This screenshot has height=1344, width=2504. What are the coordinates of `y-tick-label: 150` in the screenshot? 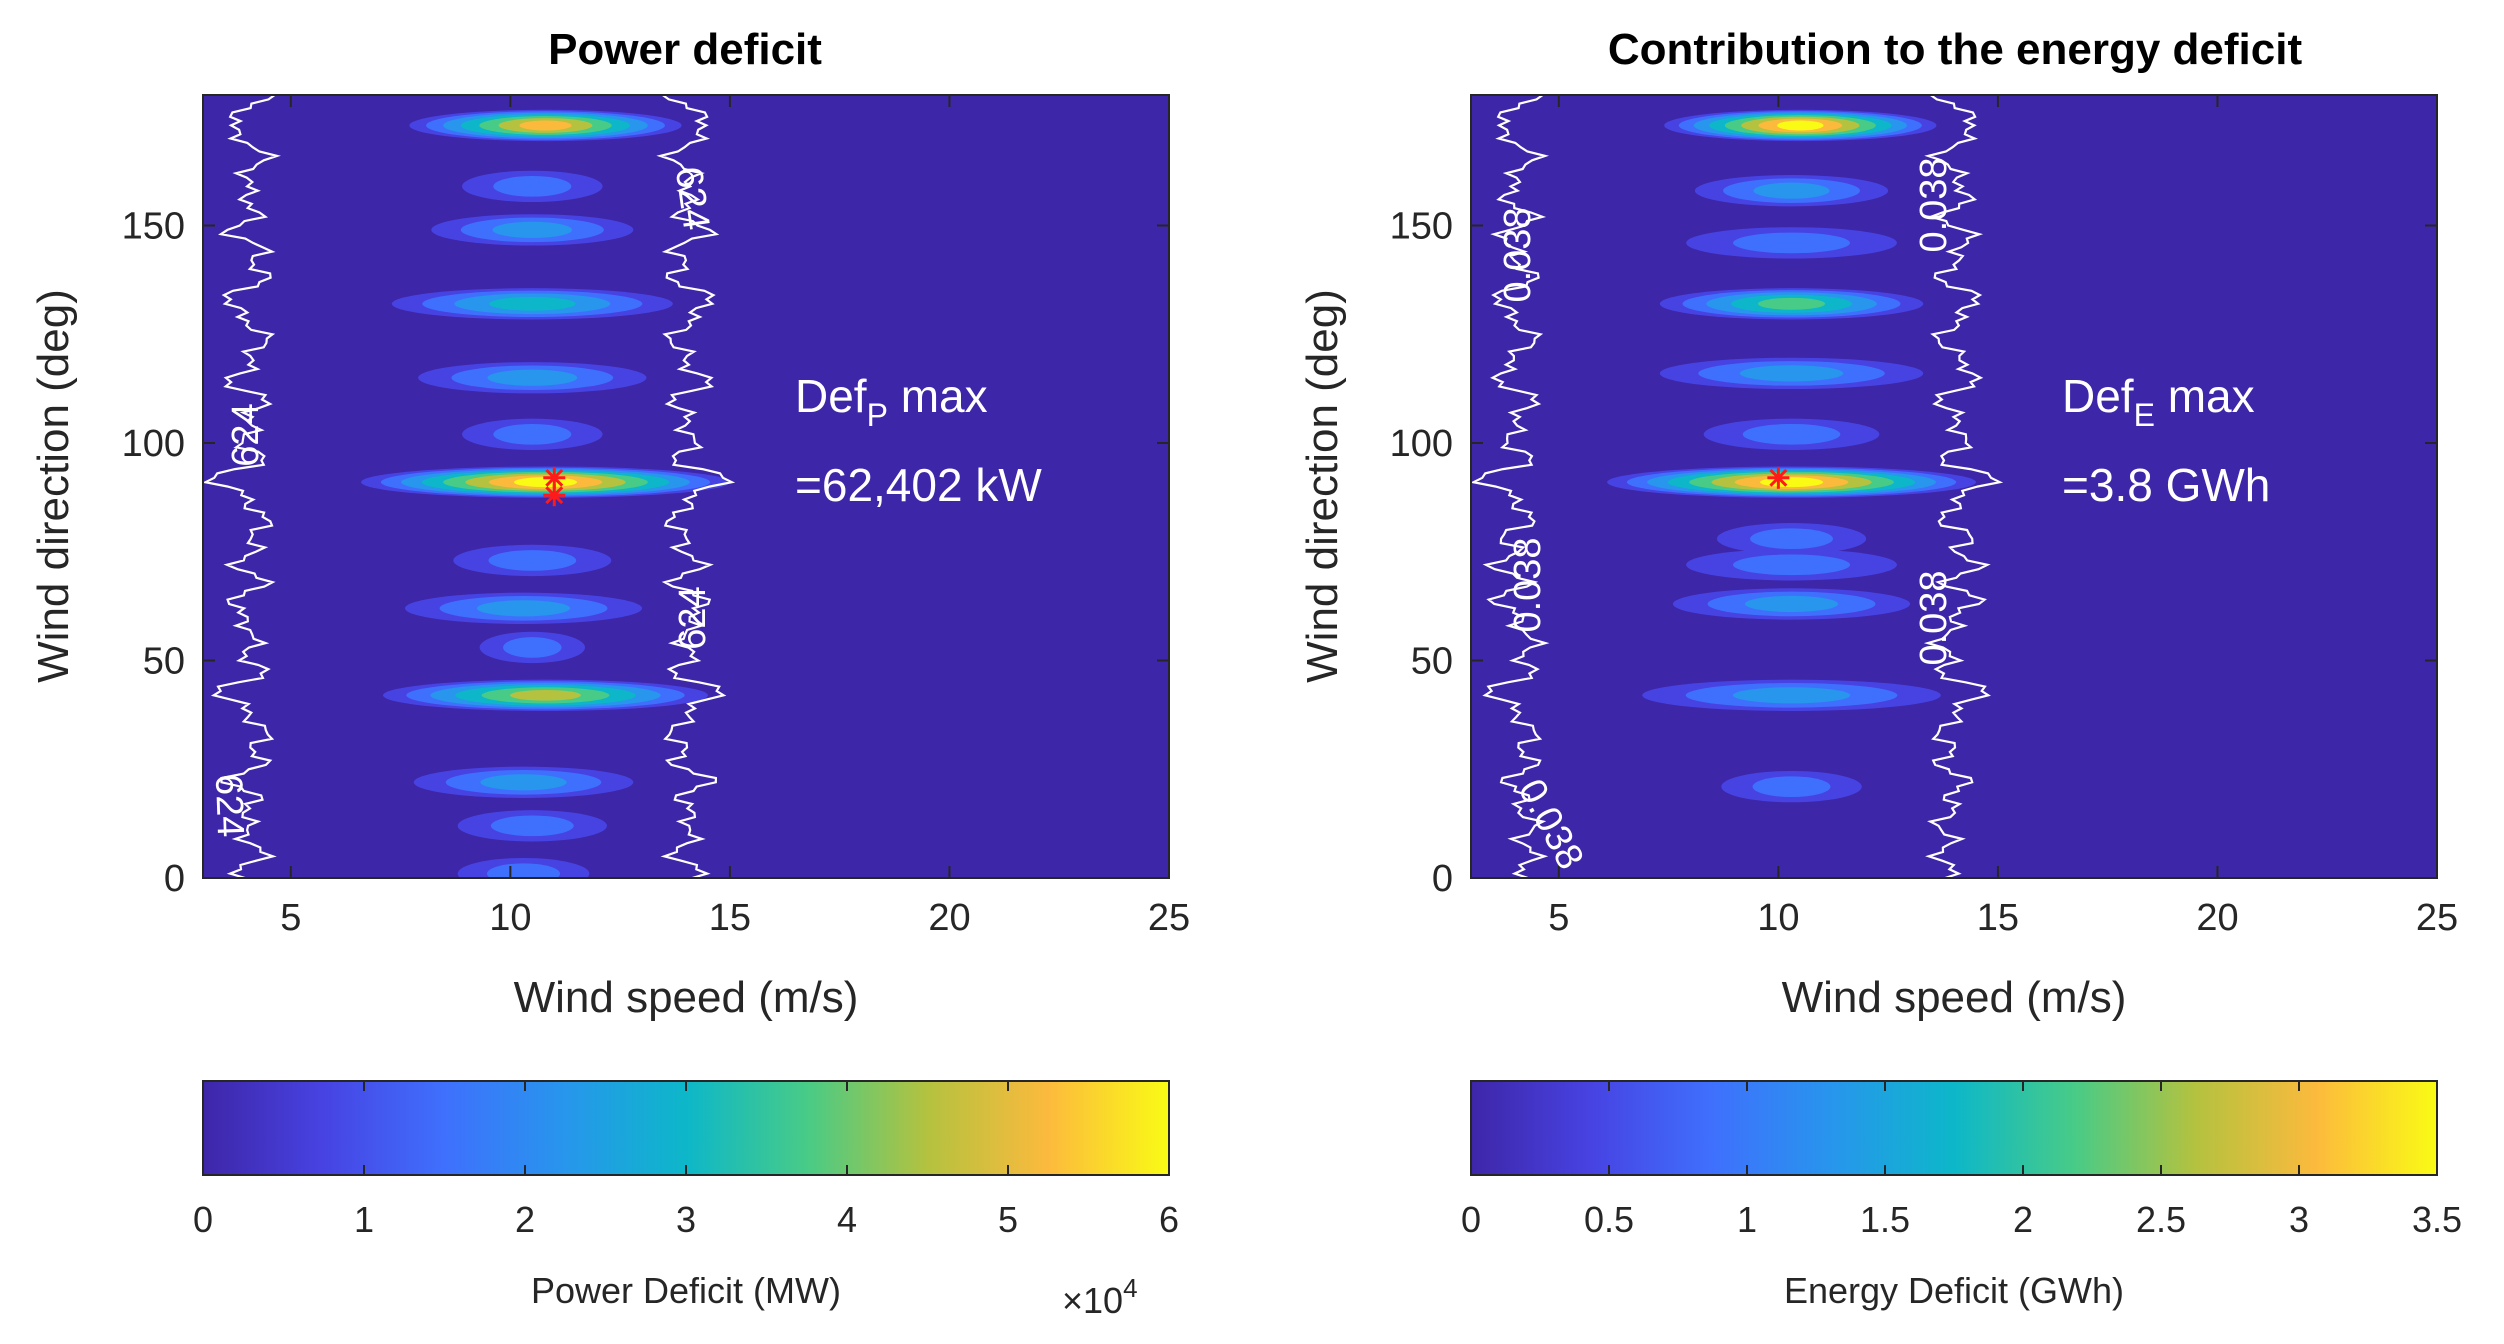 It's located at (153, 227).